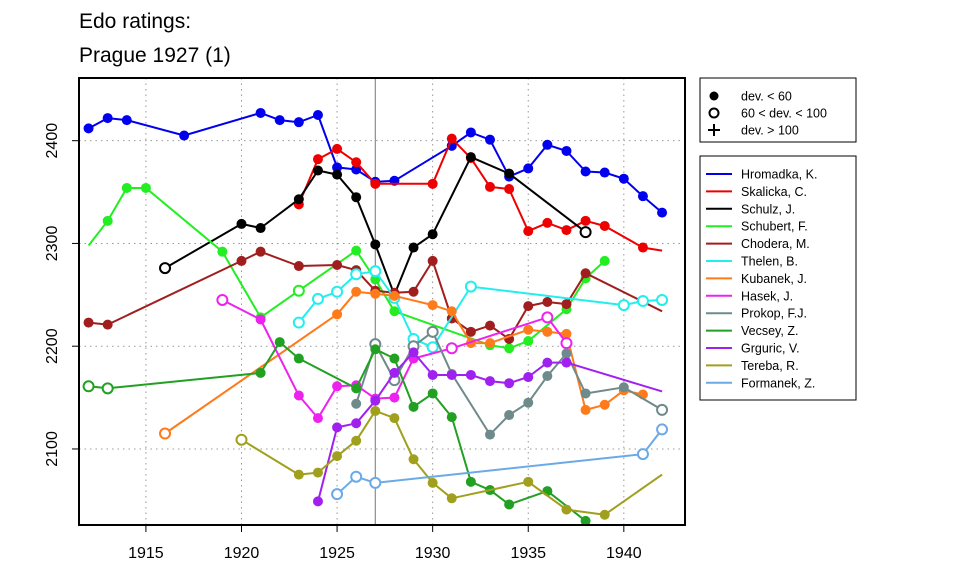 This screenshot has width=960, height=576. What do you see at coordinates (52, 141) in the screenshot?
I see `y-tick-label: 2400` at bounding box center [52, 141].